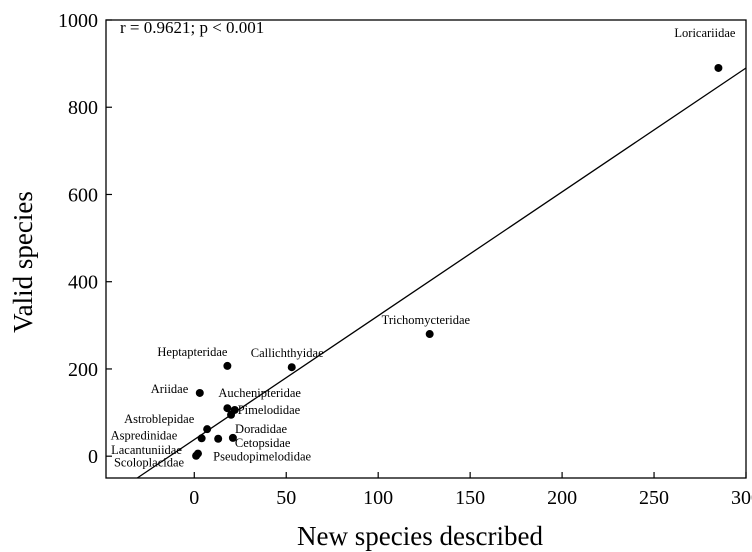 The height and width of the screenshot is (552, 752). What do you see at coordinates (192, 27) in the screenshot?
I see `correlation-annotation: r = 0.9621; p < 0.001` at bounding box center [192, 27].